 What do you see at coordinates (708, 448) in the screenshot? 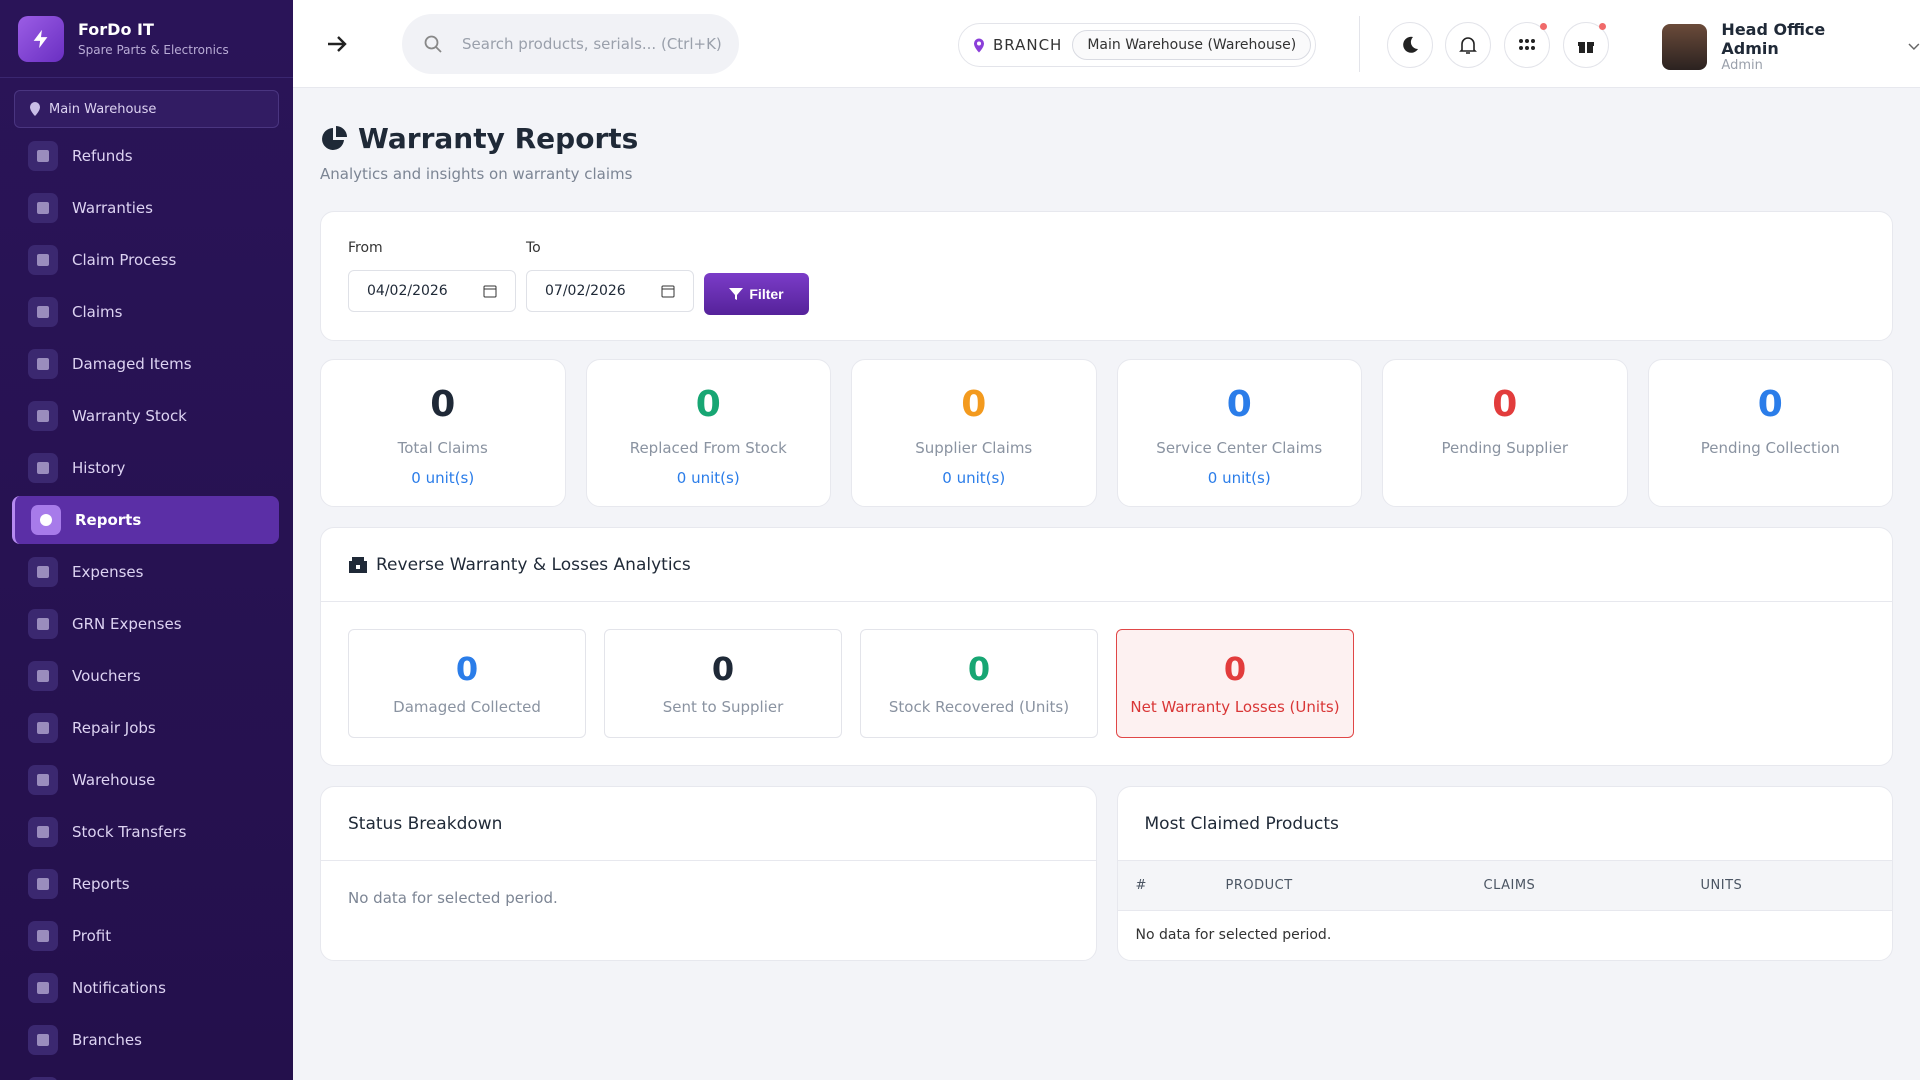
I see `stat-label: Replaced From Stock` at bounding box center [708, 448].